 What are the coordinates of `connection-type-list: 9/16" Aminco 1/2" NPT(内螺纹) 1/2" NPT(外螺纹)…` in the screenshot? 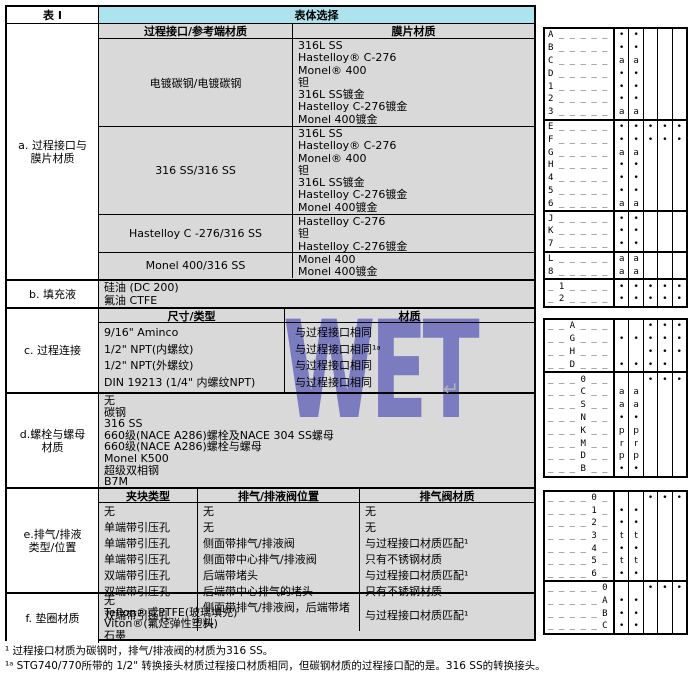 It's located at (191, 357).